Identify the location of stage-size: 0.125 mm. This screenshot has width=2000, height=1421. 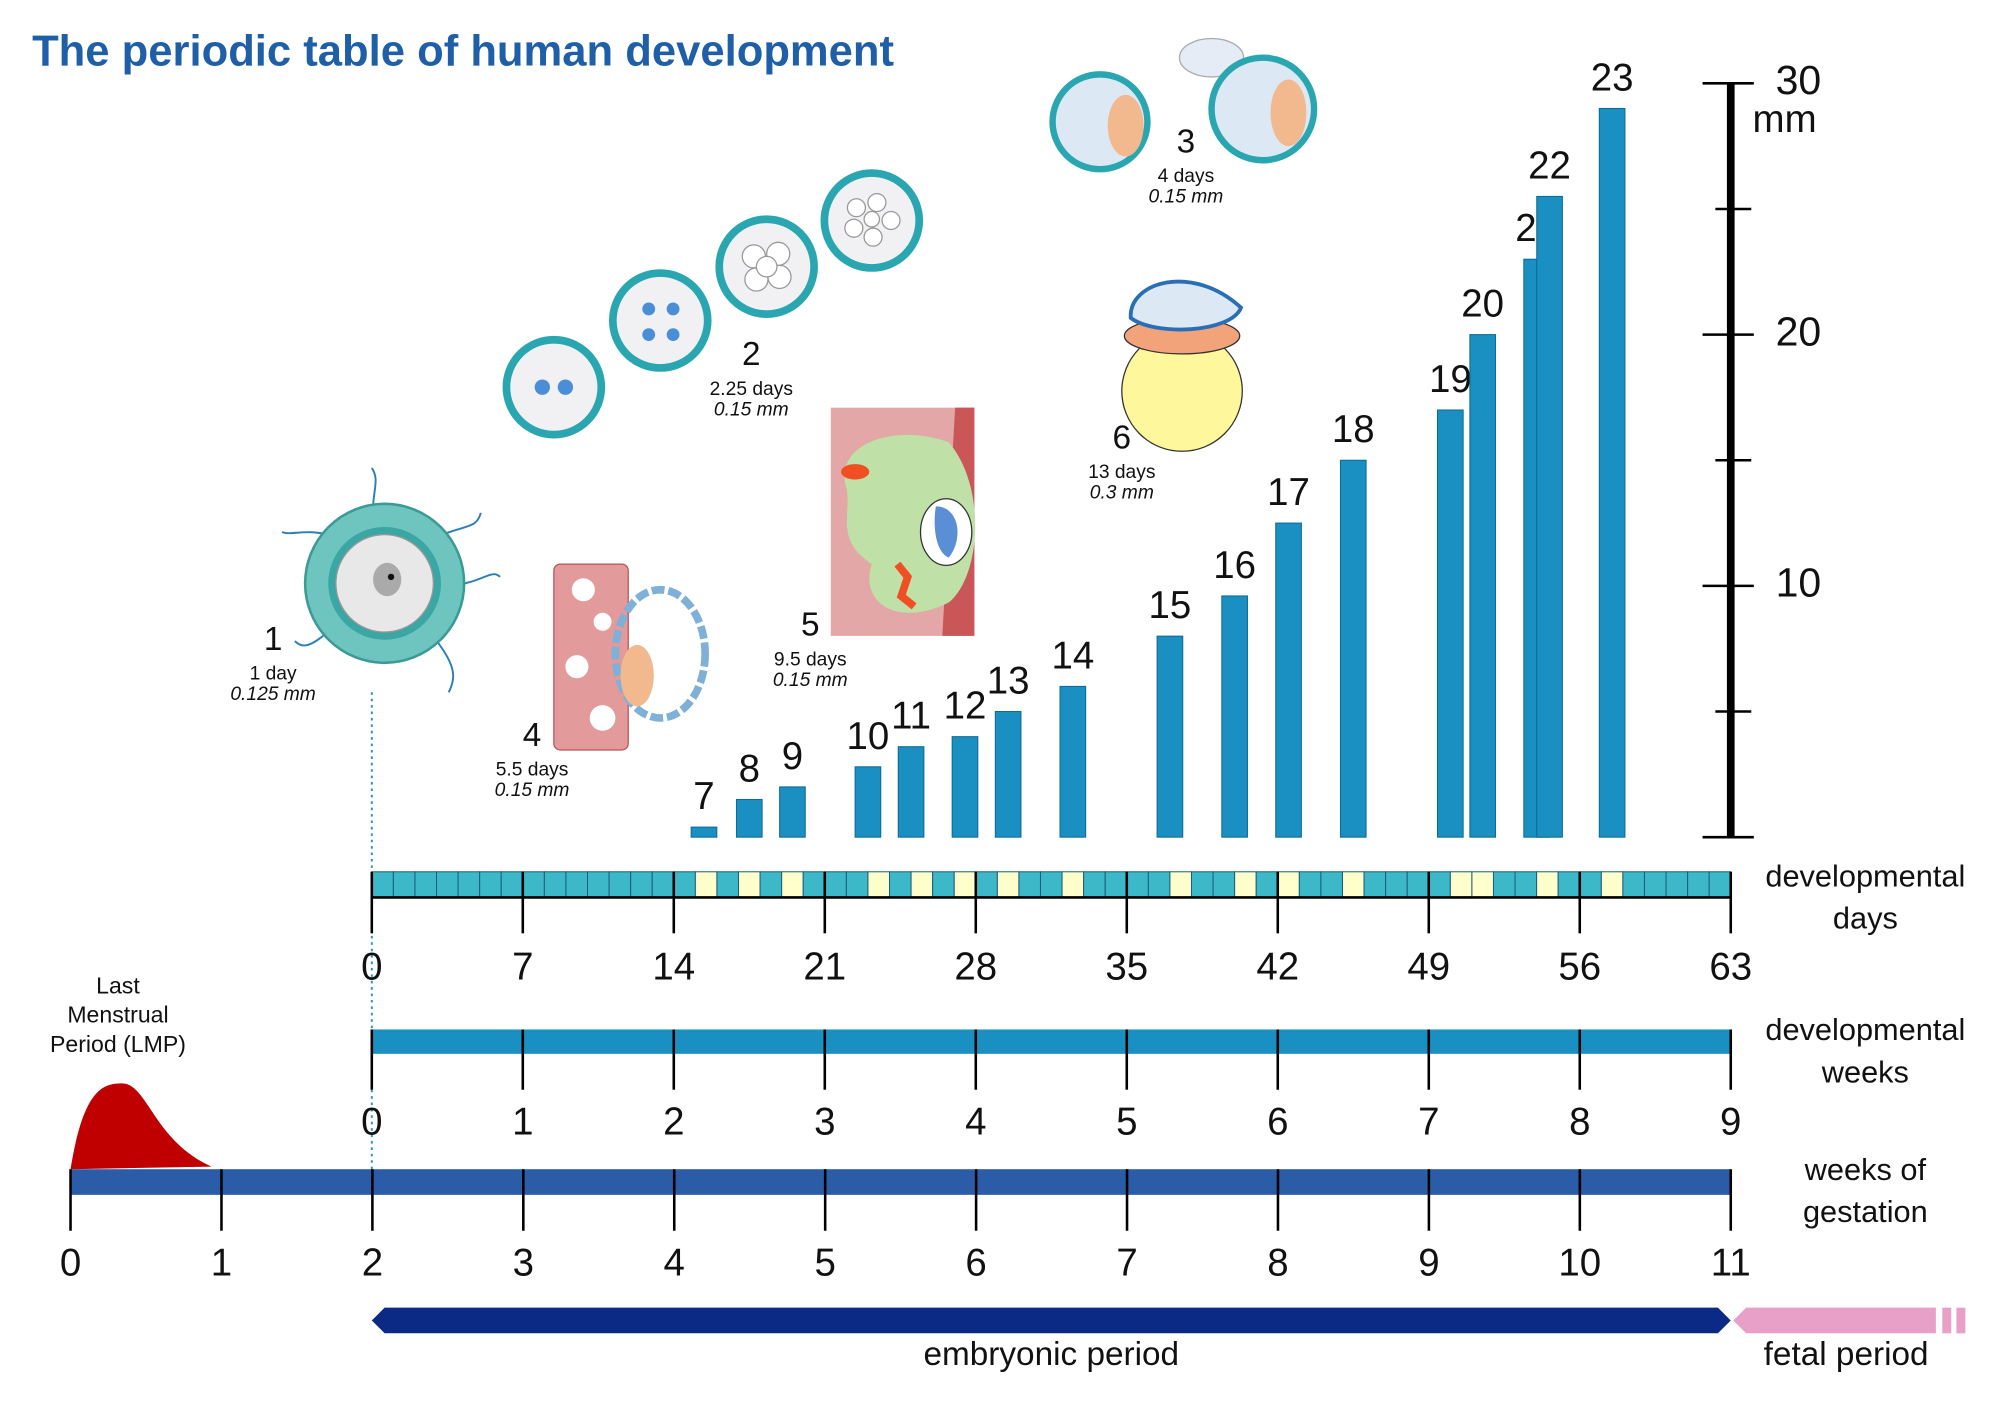
(272, 694).